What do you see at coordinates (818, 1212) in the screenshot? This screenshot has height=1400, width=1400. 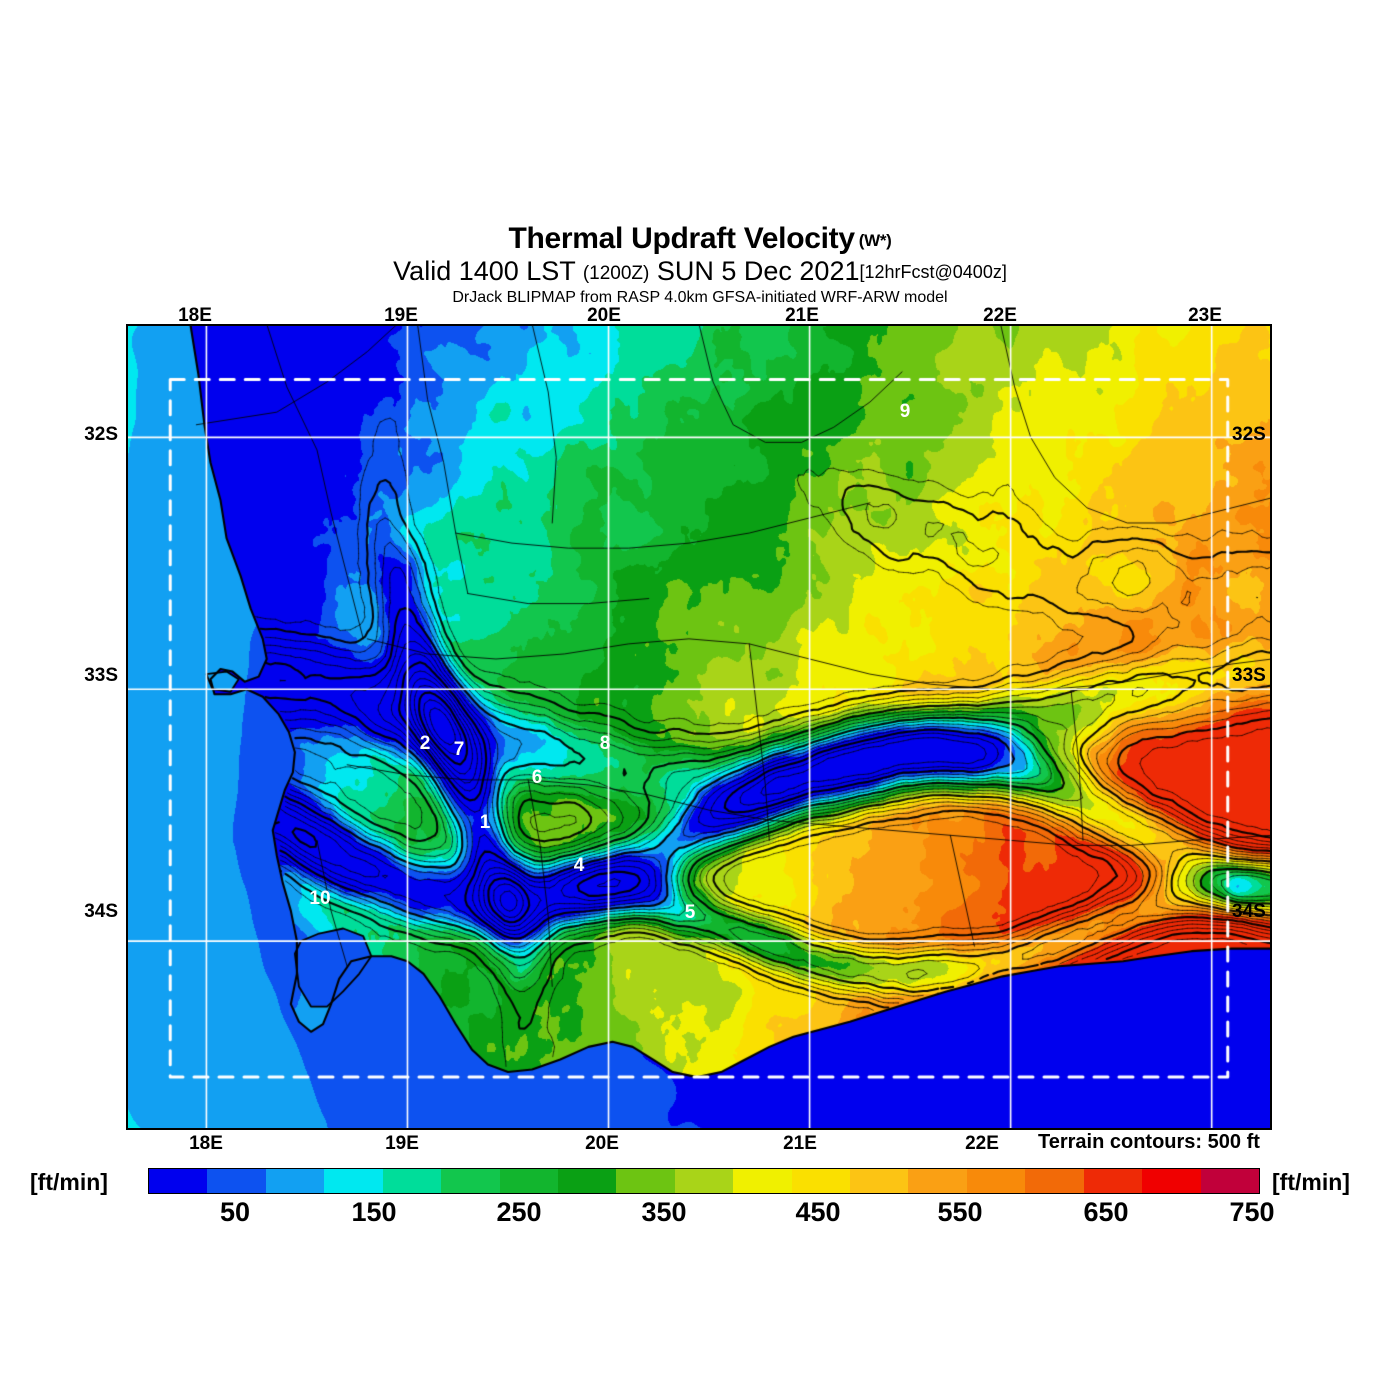 I see `colorbar-tick-450: 450` at bounding box center [818, 1212].